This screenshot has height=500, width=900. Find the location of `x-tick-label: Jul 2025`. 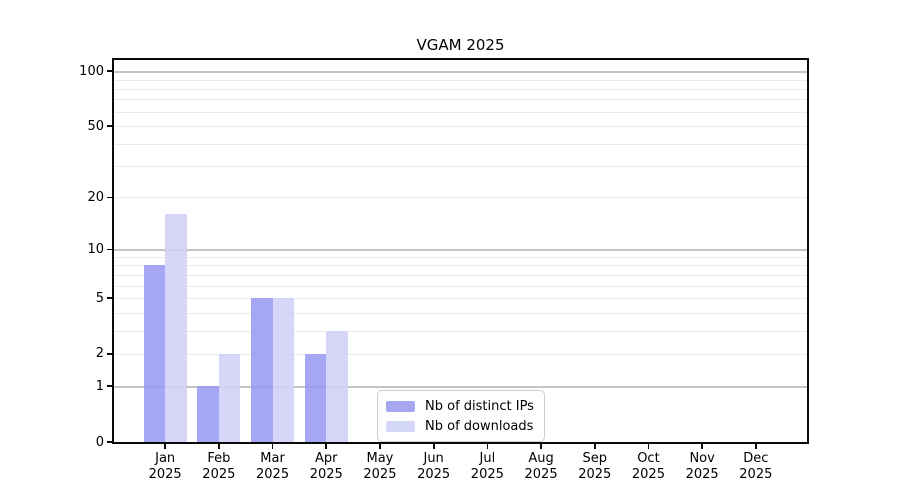

x-tick-label: Jul 2025 is located at coordinates (487, 466).